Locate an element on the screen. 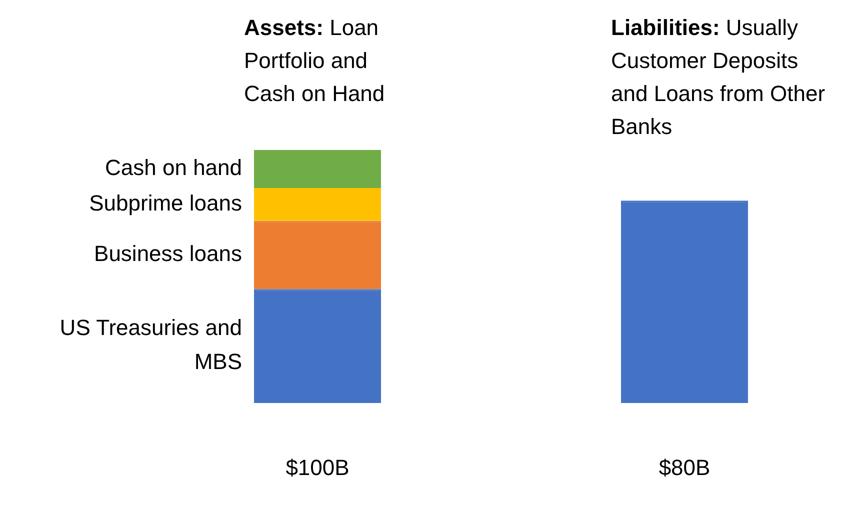  text: $100B is located at coordinates (318, 467).